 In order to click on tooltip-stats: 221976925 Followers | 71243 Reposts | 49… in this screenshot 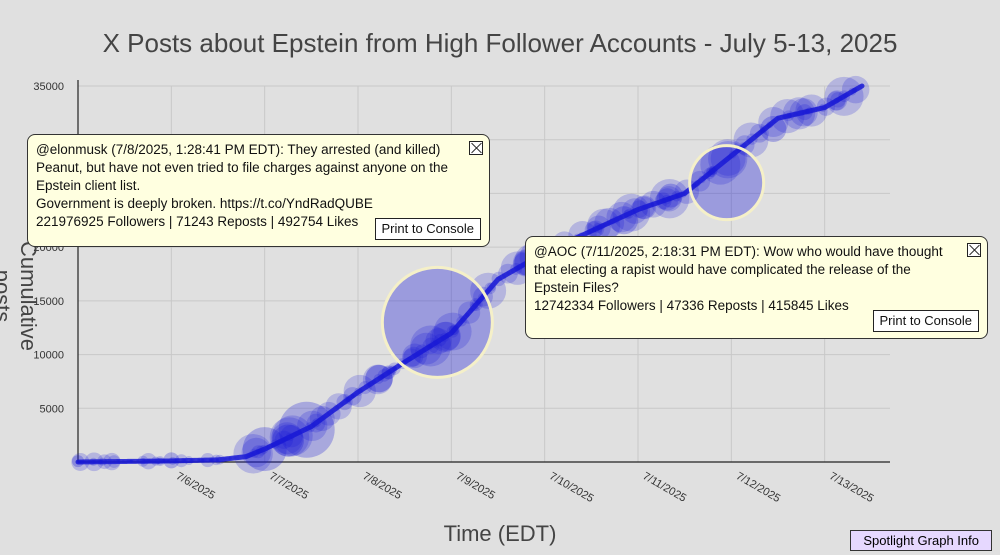, I will do `click(197, 221)`.